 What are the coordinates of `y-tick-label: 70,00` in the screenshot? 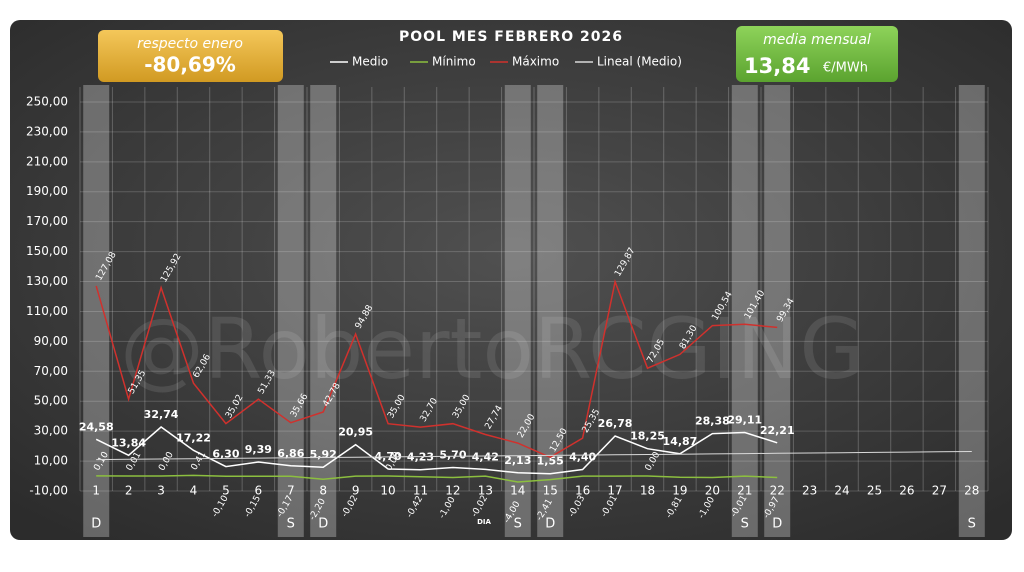 It's located at (51, 371).